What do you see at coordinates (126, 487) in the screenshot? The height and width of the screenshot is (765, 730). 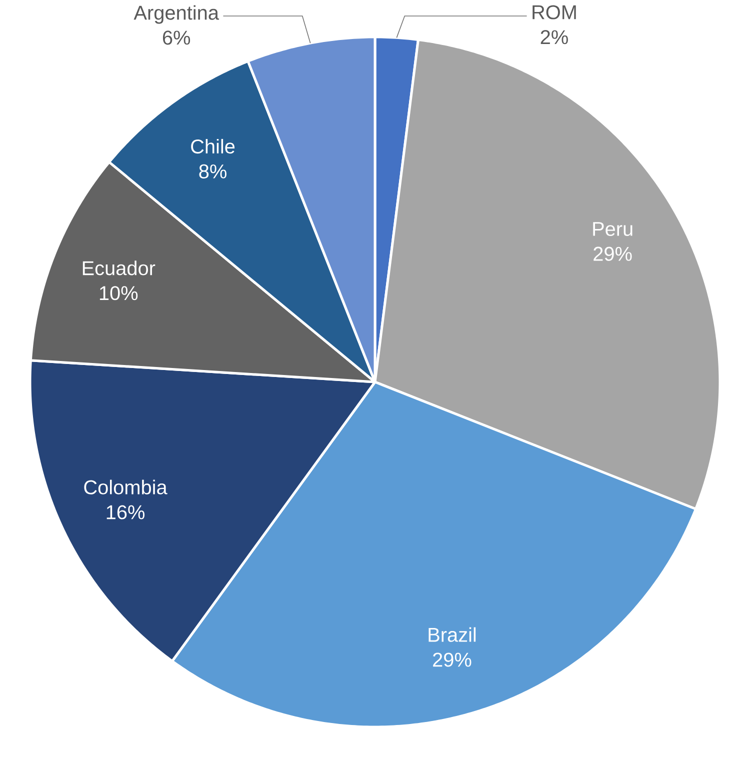 I see `slice-label: Colombia` at bounding box center [126, 487].